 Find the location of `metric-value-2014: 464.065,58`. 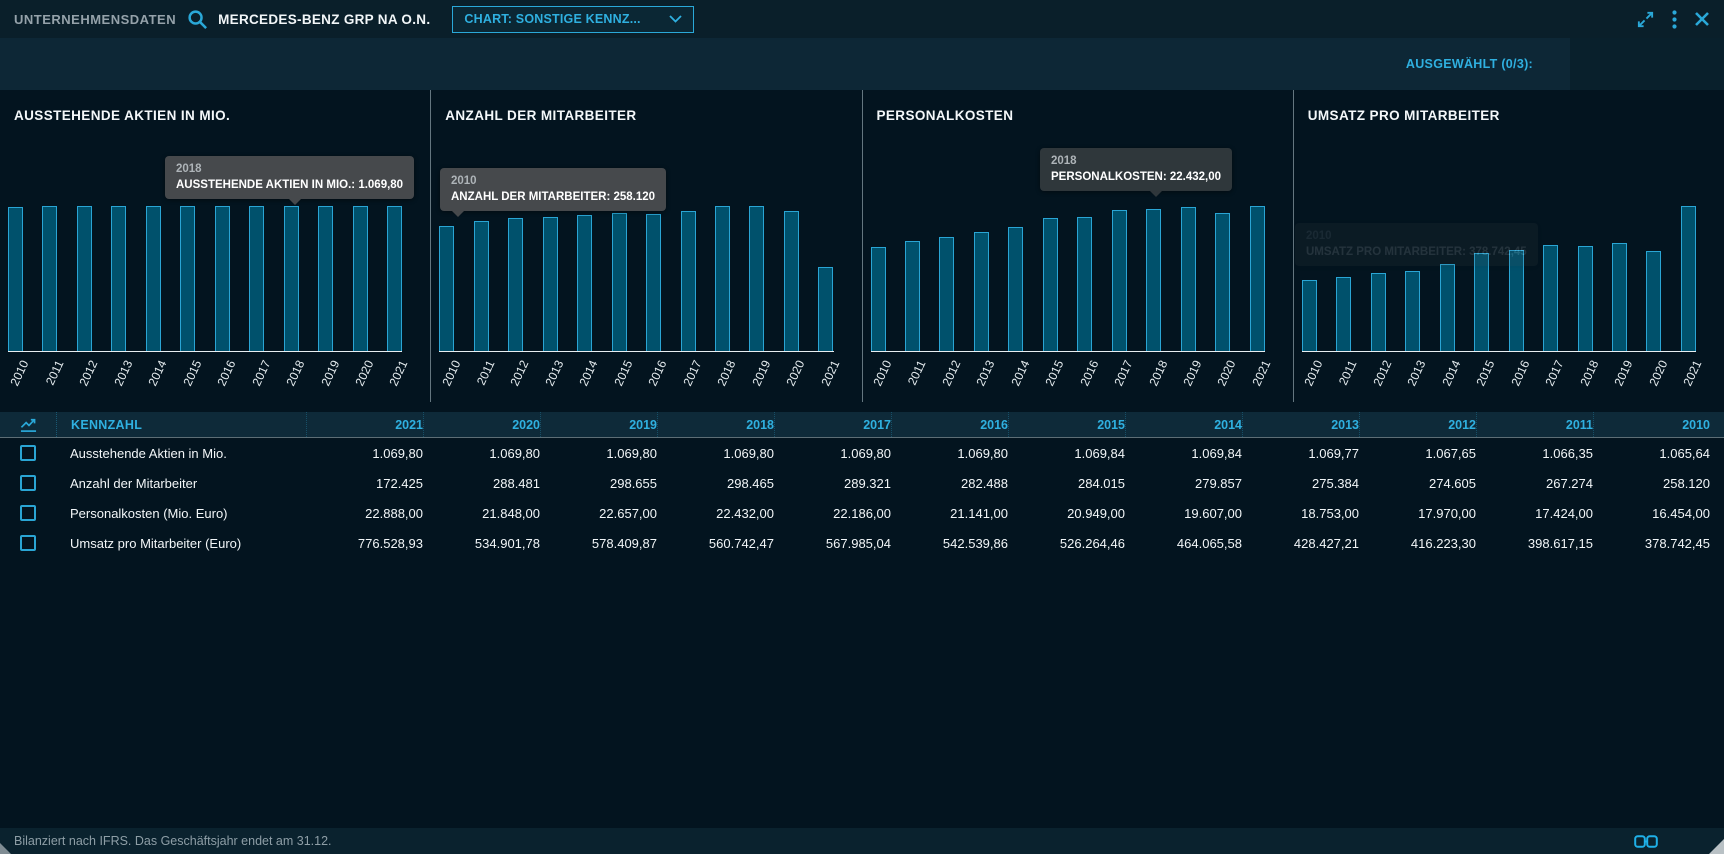

metric-value-2014: 464.065,58 is located at coordinates (1209, 543).